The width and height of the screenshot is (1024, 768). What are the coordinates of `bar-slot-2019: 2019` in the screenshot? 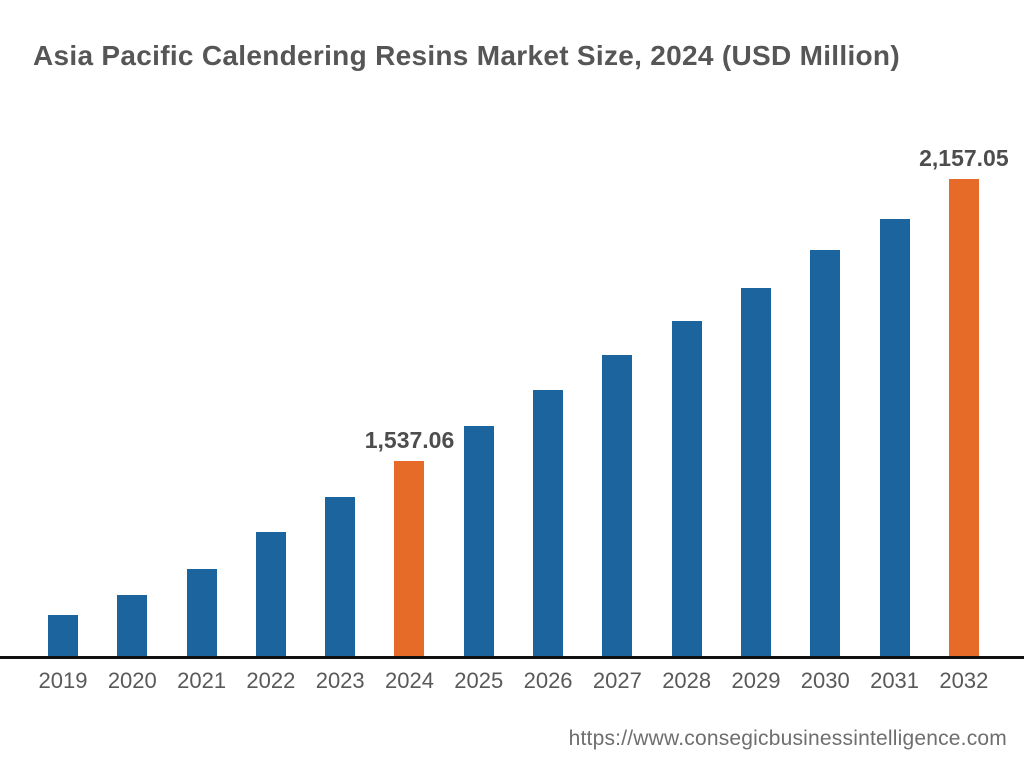 It's located at (63, 654).